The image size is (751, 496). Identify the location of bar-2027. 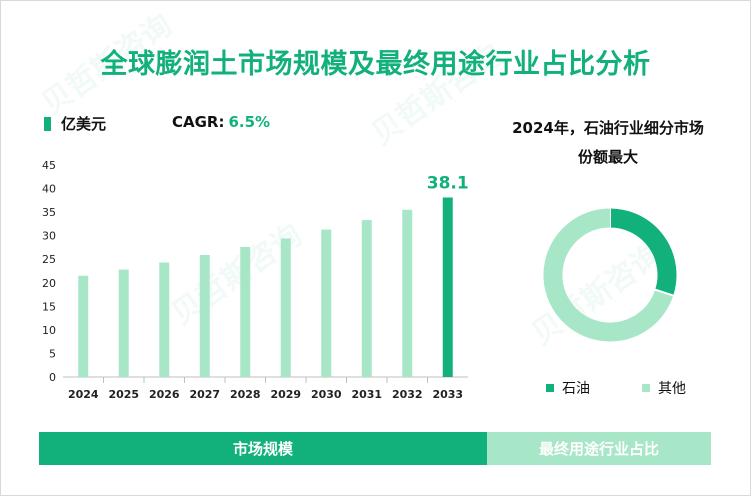
(204, 315).